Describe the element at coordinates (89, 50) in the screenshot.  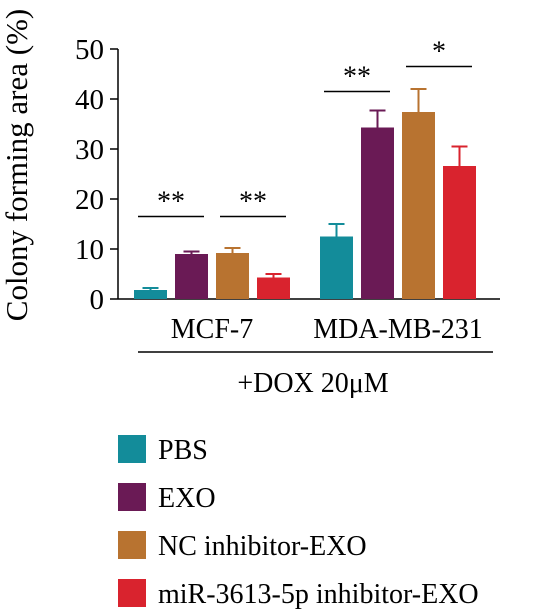
I see `y-tick-label-50: 50` at that location.